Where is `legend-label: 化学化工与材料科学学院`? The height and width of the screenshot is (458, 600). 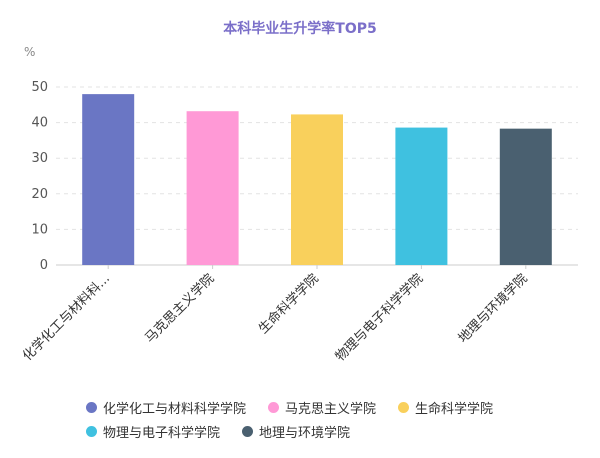
legend-label: 化学化工与材料科学学院 is located at coordinates (175, 409).